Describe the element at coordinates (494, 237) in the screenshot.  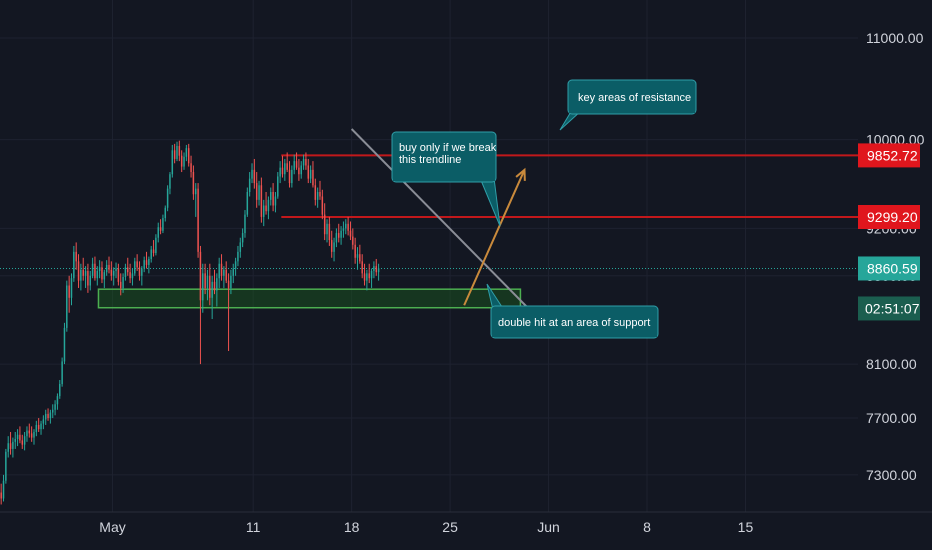
I see `breakout-arrow` at that location.